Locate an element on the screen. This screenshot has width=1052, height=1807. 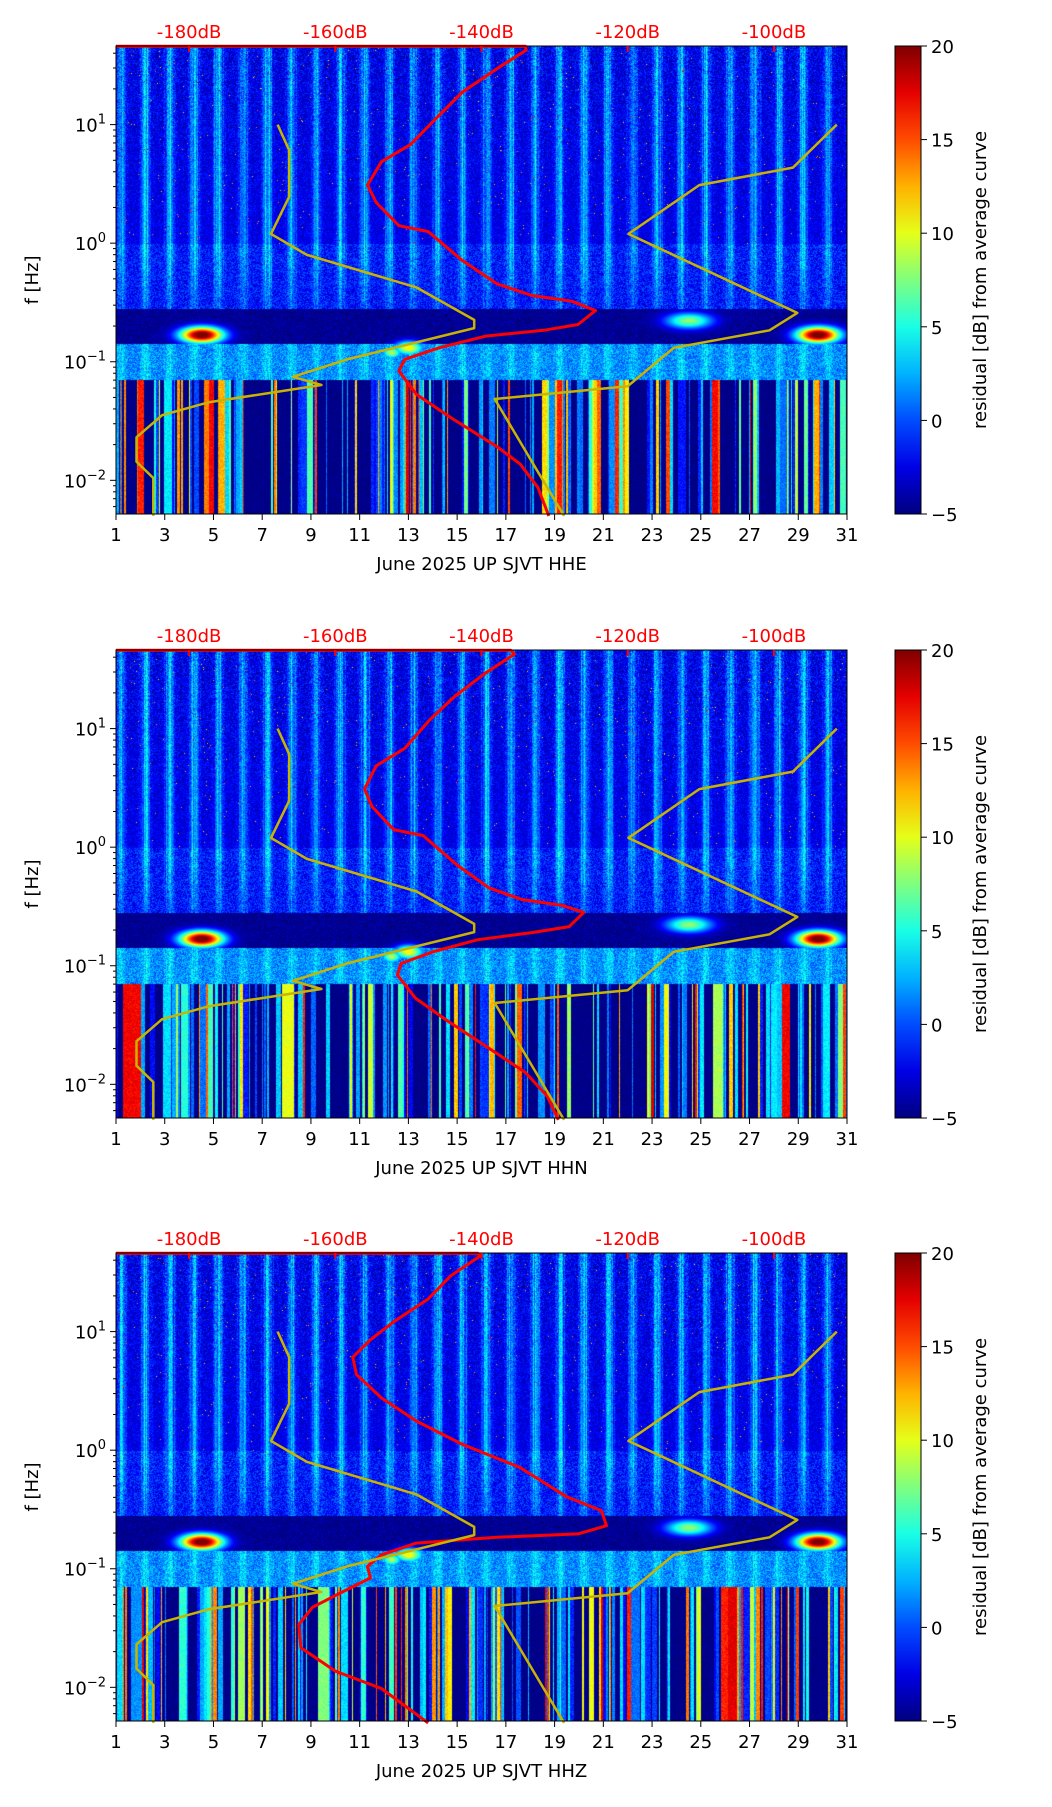
x-tick-label: 25 is located at coordinates (700, 535).